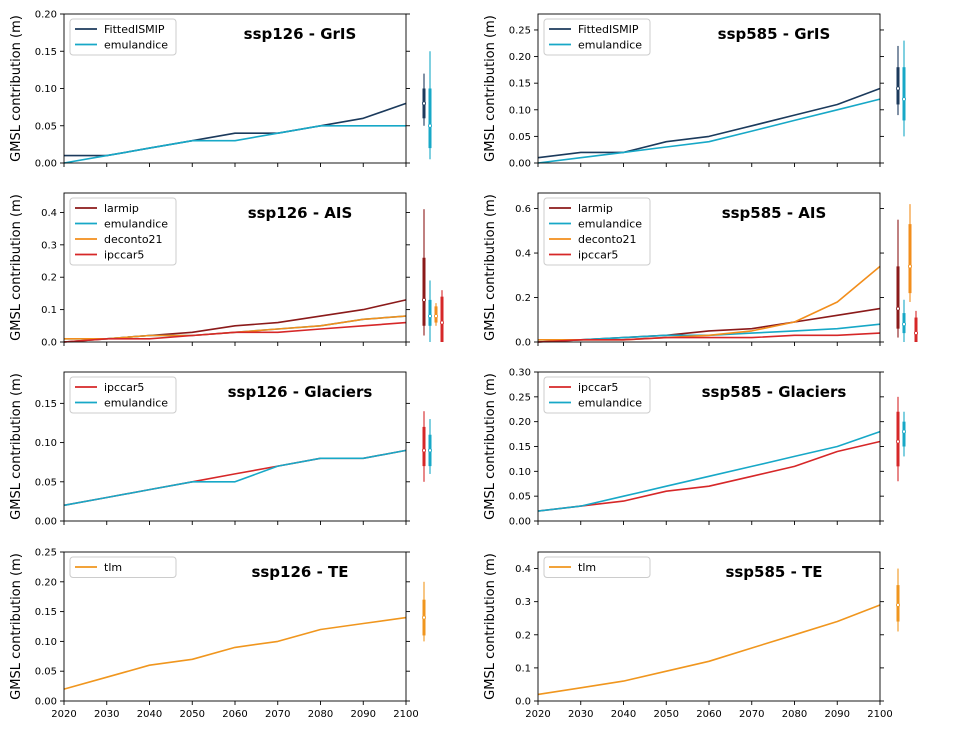 This screenshot has width=978, height=731. I want to click on range-bar-FittedISMIP, so click(423, 99).